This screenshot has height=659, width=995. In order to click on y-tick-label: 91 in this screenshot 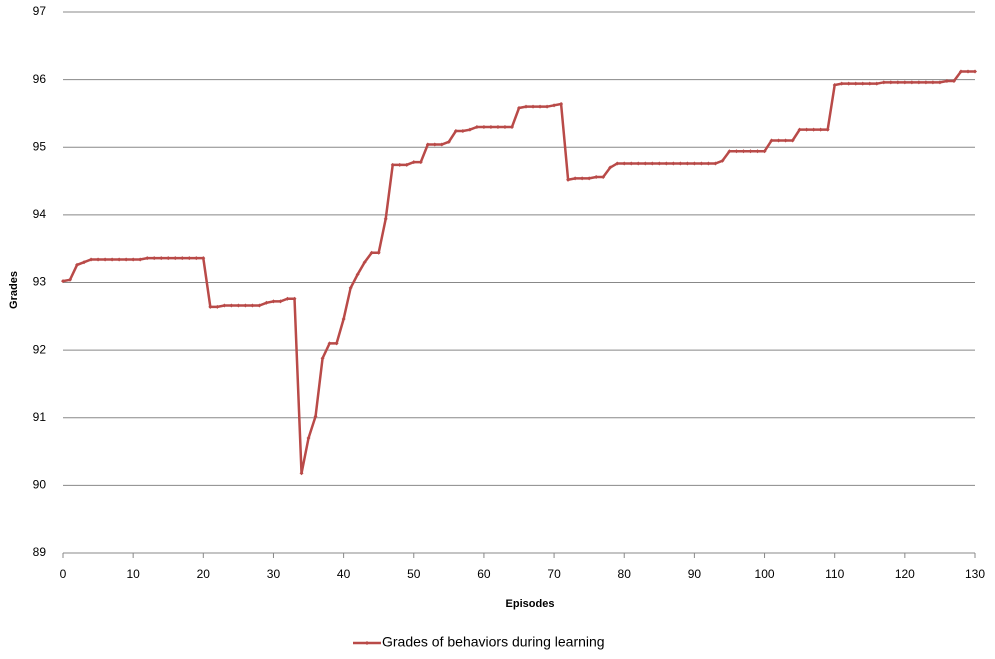, I will do `click(40, 417)`.